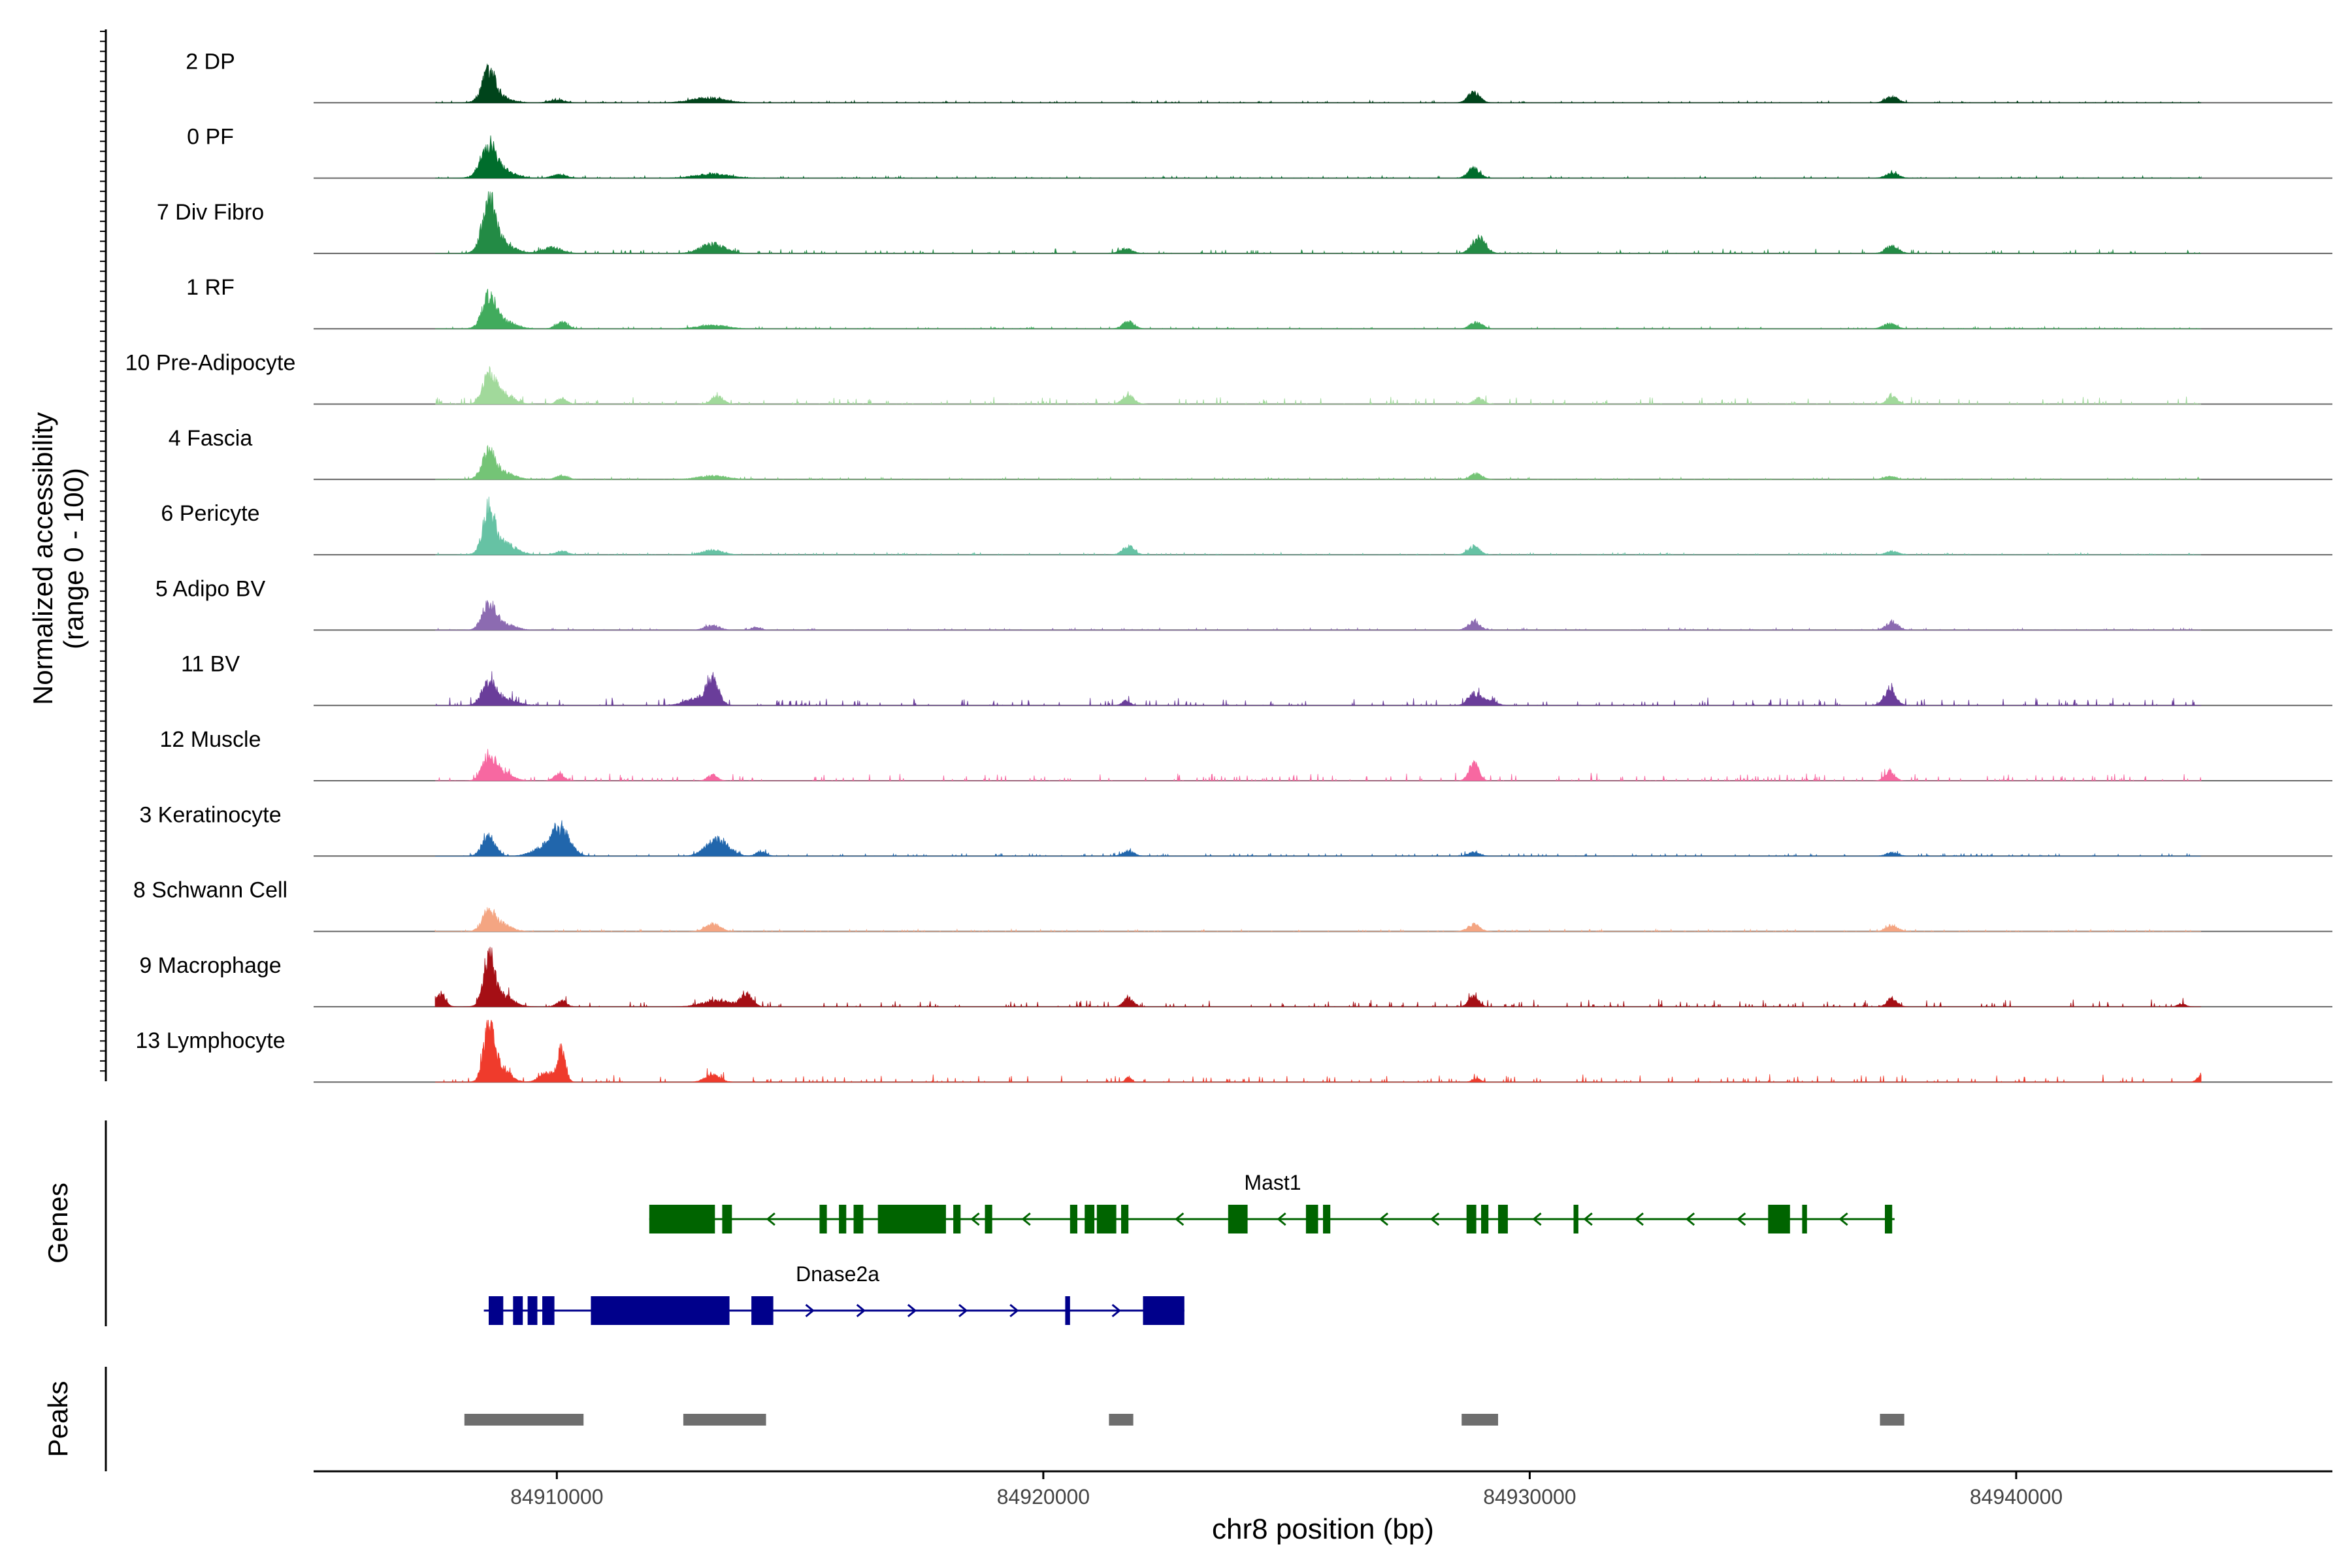 Image resolution: width=2352 pixels, height=1568 pixels. Describe the element at coordinates (1529, 1497) in the screenshot. I see `x-tick-label: 84930000` at that location.